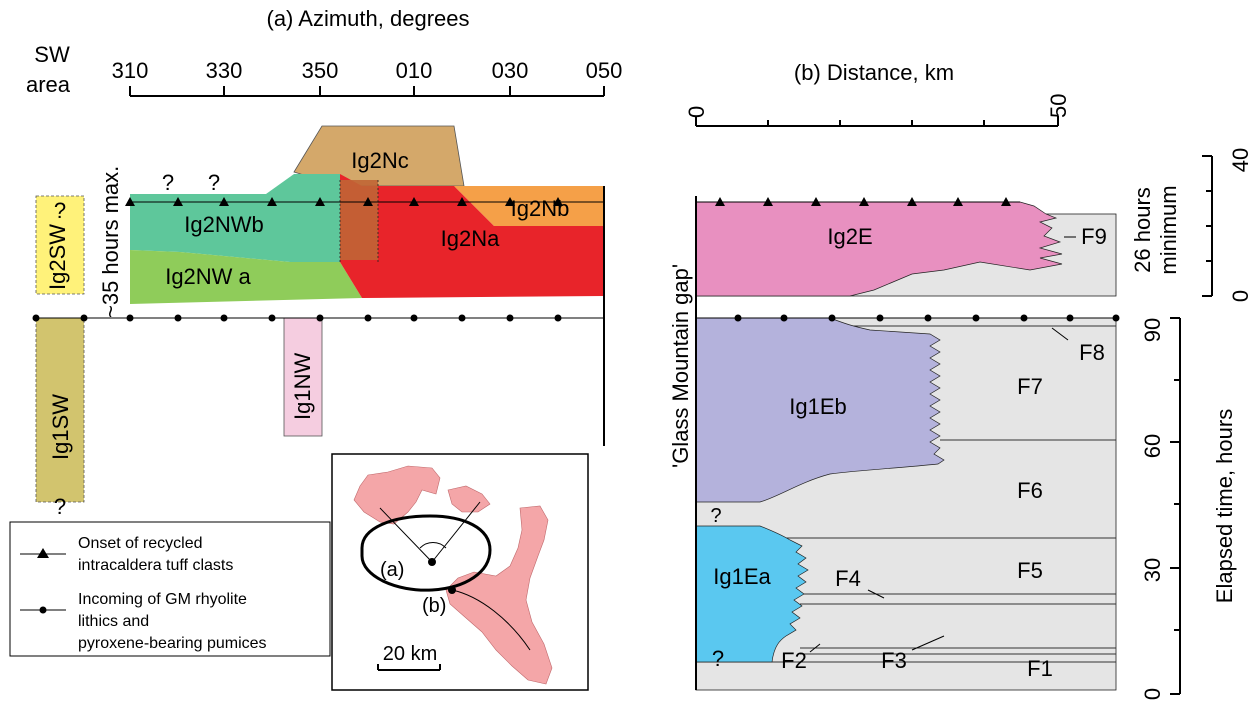  I want to click on flow-unit-f2-label: F2, so click(794, 660).